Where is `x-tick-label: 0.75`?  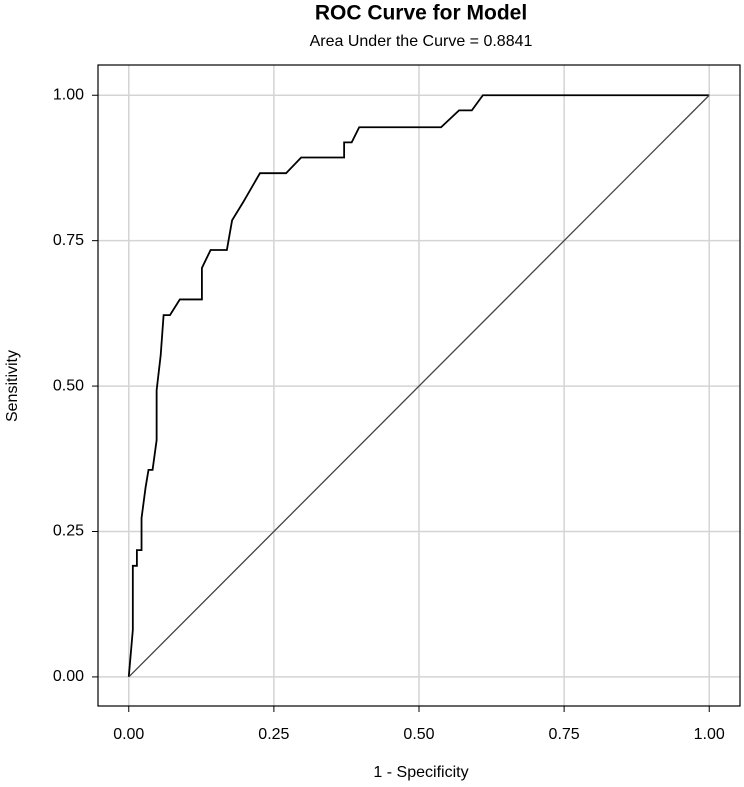
x-tick-label: 0.75 is located at coordinates (564, 734).